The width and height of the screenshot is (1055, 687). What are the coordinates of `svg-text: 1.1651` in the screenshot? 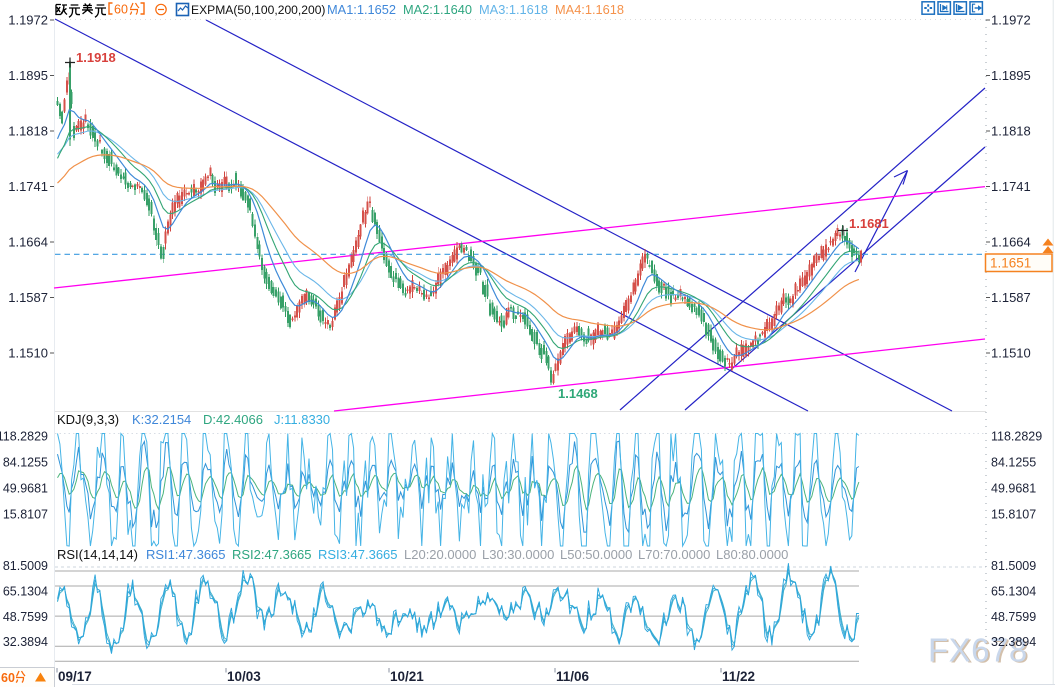 It's located at (1010, 263).